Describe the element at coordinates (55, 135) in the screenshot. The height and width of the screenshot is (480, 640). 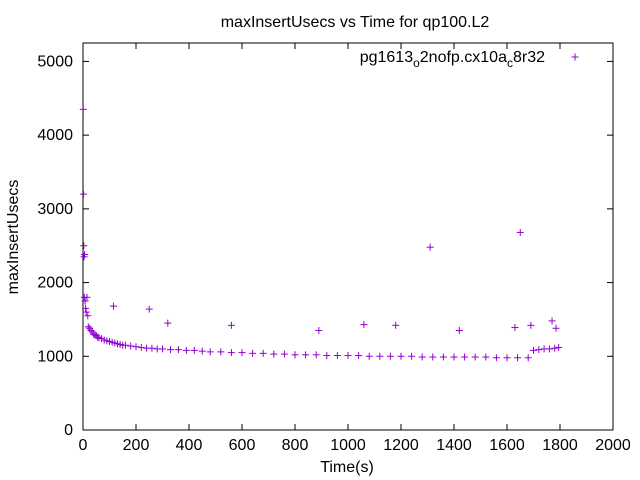
I see `y-tick-label: 4000` at that location.